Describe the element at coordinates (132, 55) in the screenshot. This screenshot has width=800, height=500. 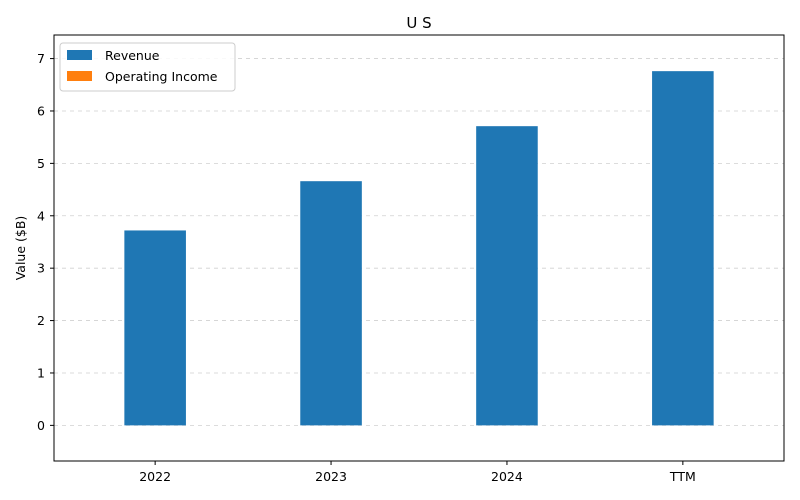
I see `legend-label-revenue: Revenue` at that location.